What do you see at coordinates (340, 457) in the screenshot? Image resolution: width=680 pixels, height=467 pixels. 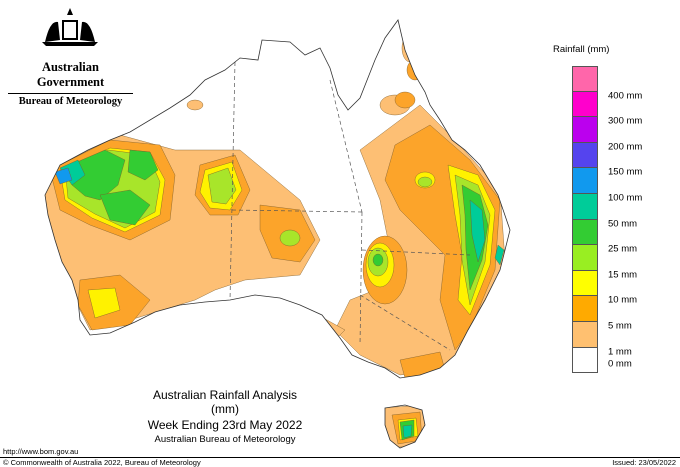 I see `footer-divider` at bounding box center [340, 457].